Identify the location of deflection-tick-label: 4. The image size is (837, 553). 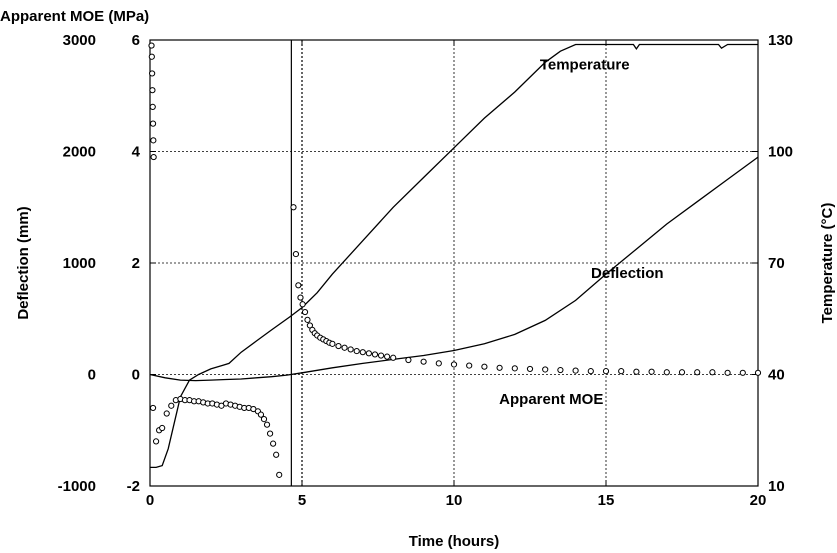
(136, 152).